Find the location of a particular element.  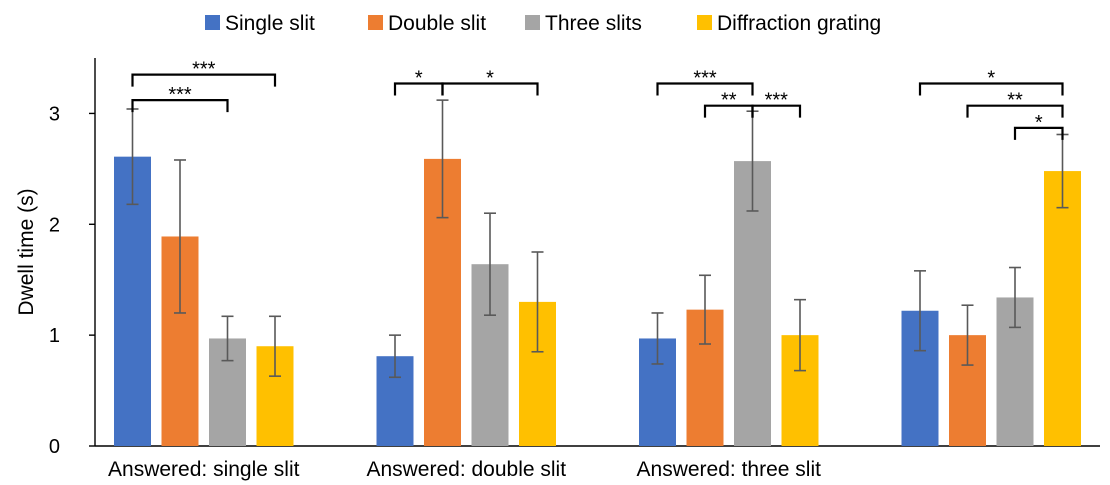

y-tick-label: 2 is located at coordinates (54, 225).